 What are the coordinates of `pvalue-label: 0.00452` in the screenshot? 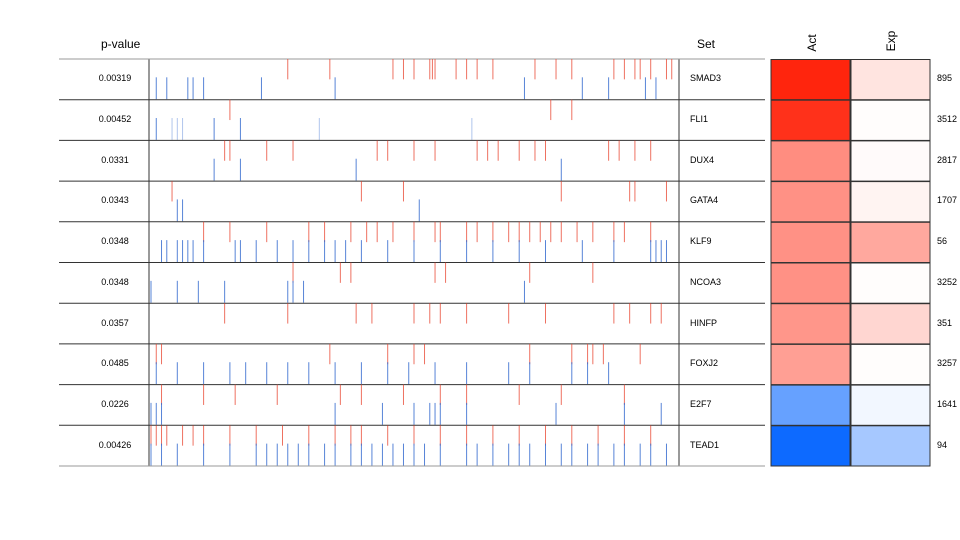 It's located at (115, 119).